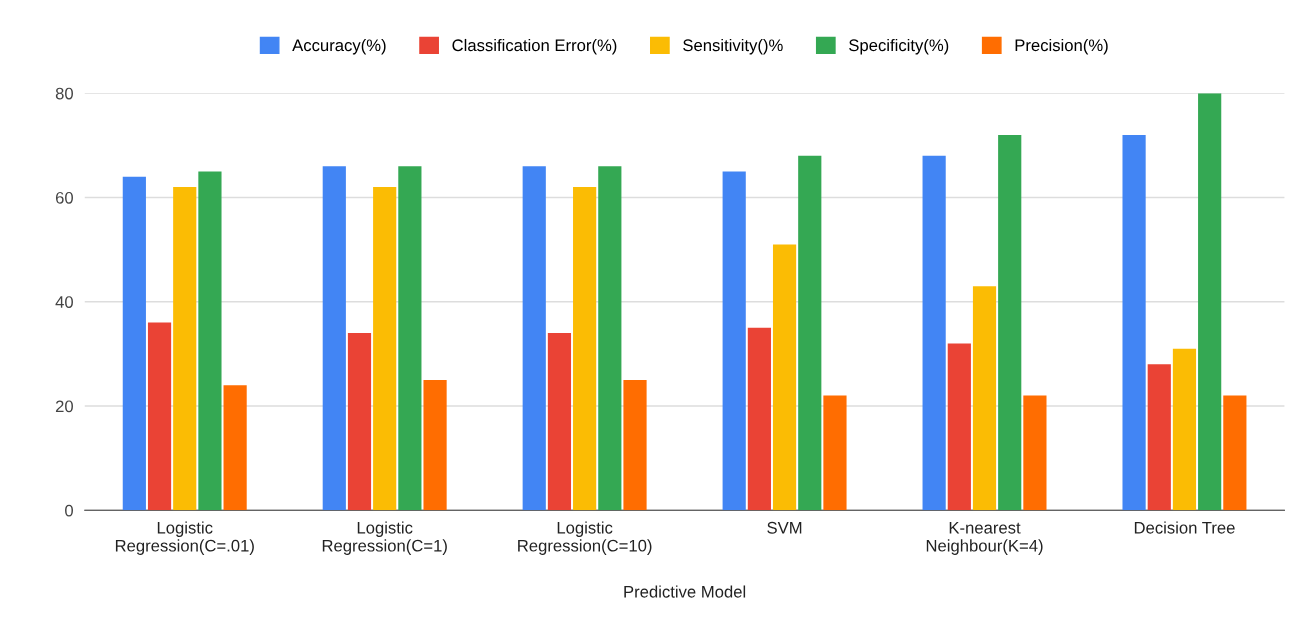 This screenshot has height=630, width=1304. What do you see at coordinates (784, 527) in the screenshot?
I see `x-tick-label: SVM` at bounding box center [784, 527].